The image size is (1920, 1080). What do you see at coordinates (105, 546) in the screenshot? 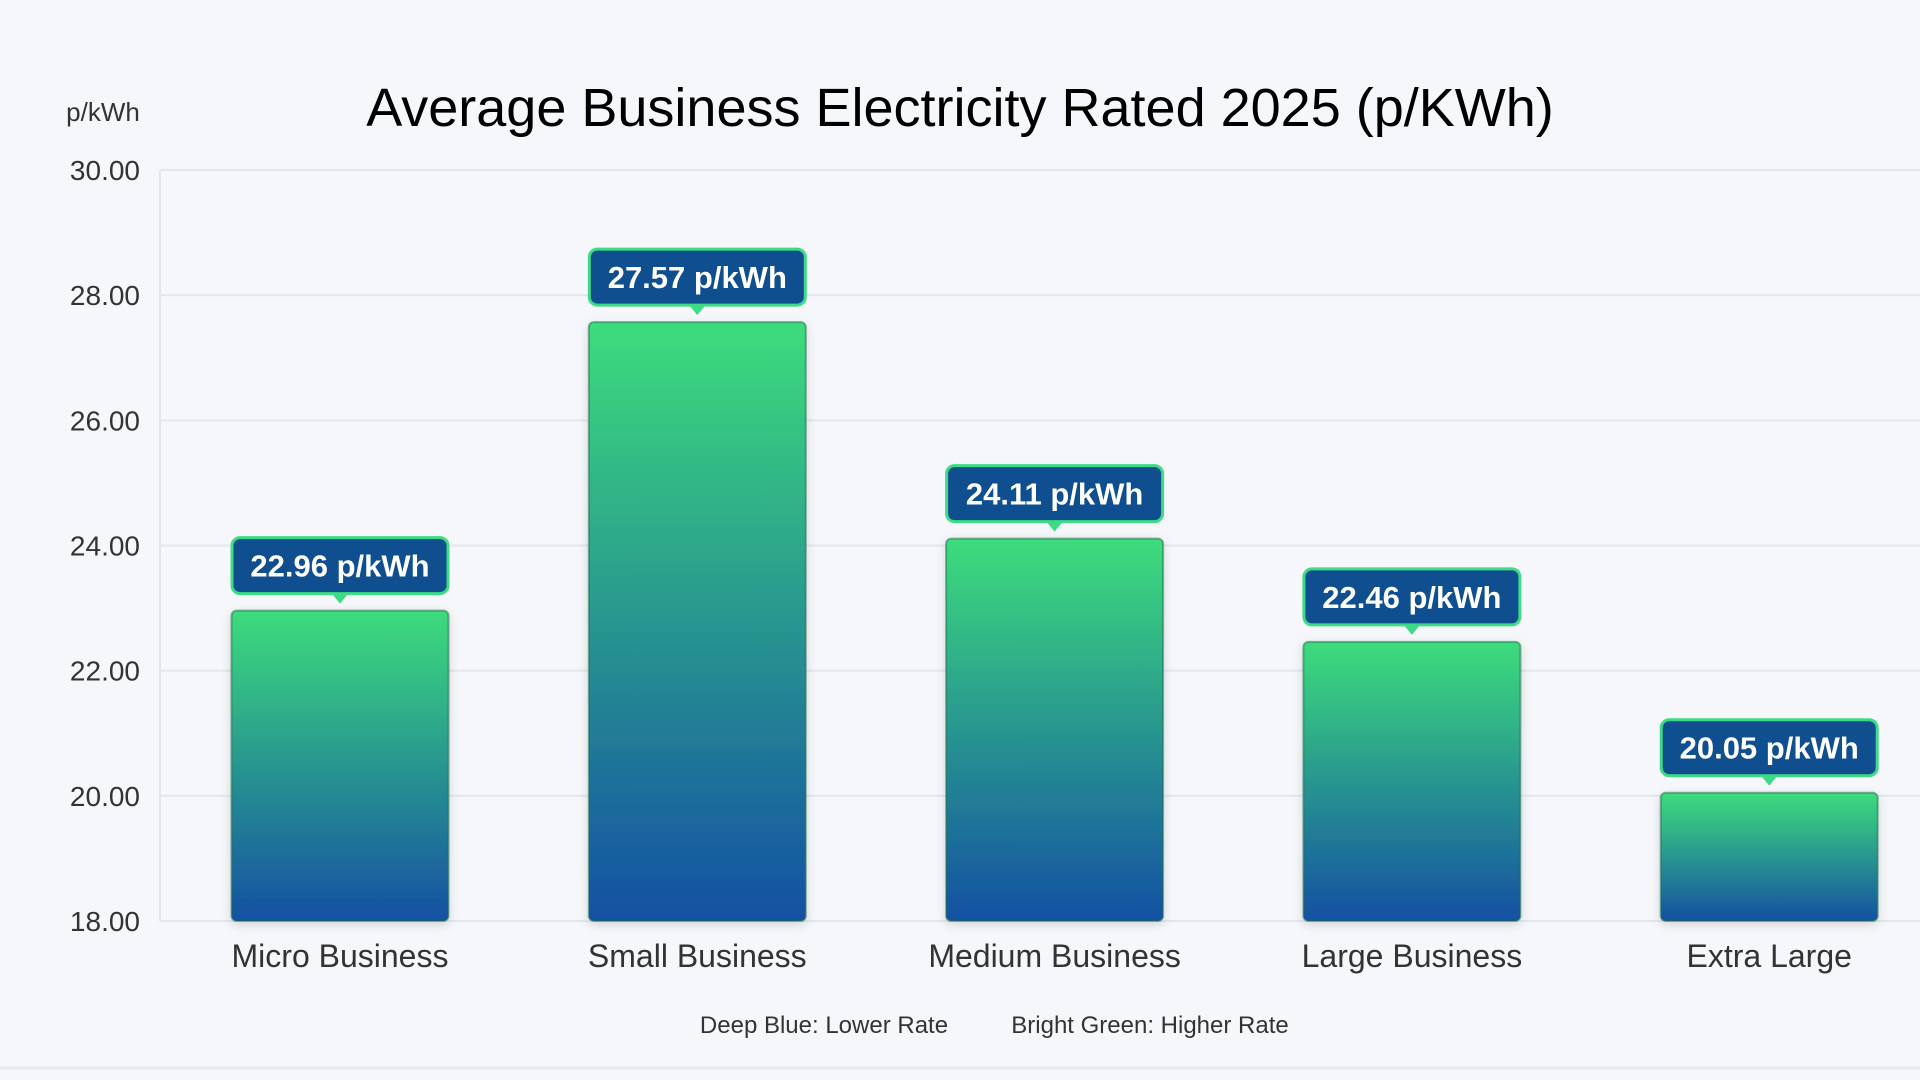
I see `y-tick-label: 24.00` at bounding box center [105, 546].